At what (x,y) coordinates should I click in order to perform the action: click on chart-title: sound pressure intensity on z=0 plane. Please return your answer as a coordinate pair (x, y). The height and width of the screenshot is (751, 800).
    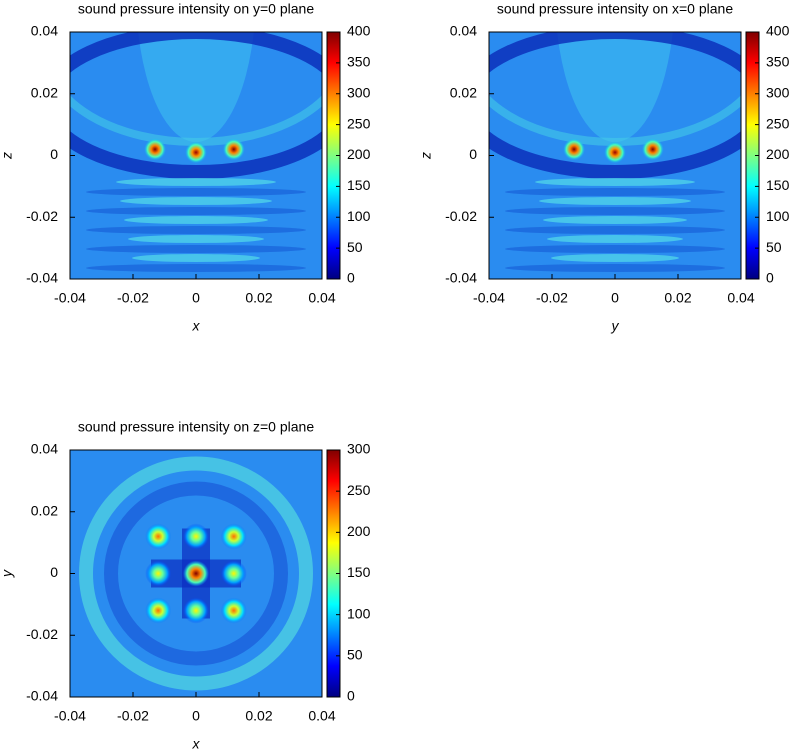
    Looking at the image, I should click on (196, 427).